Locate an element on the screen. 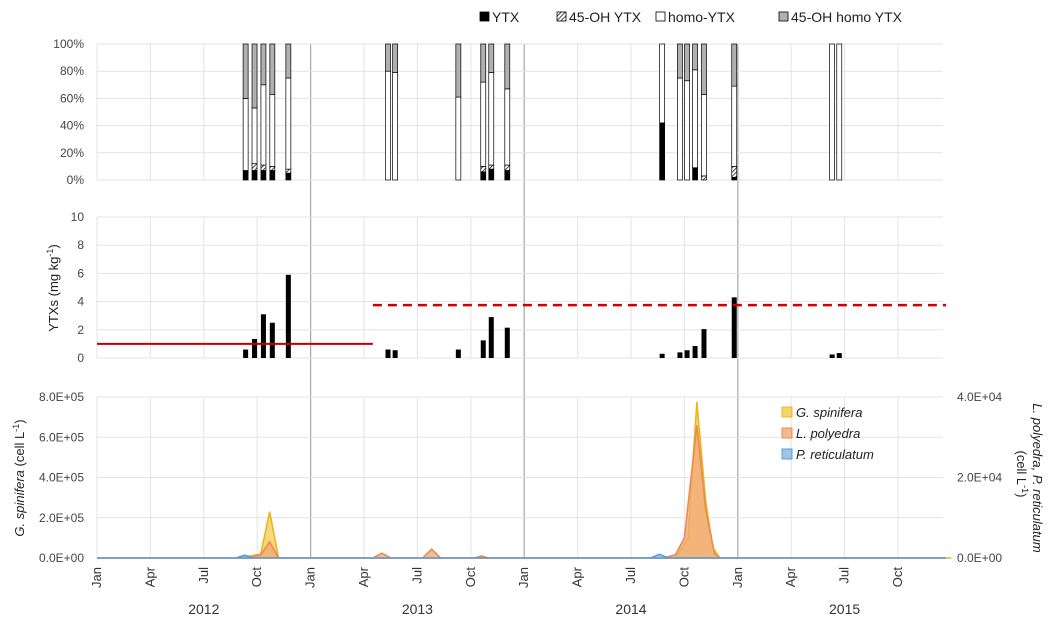 The image size is (1057, 621). y-tick-label-left: 2.0E+05 is located at coordinates (61, 518).